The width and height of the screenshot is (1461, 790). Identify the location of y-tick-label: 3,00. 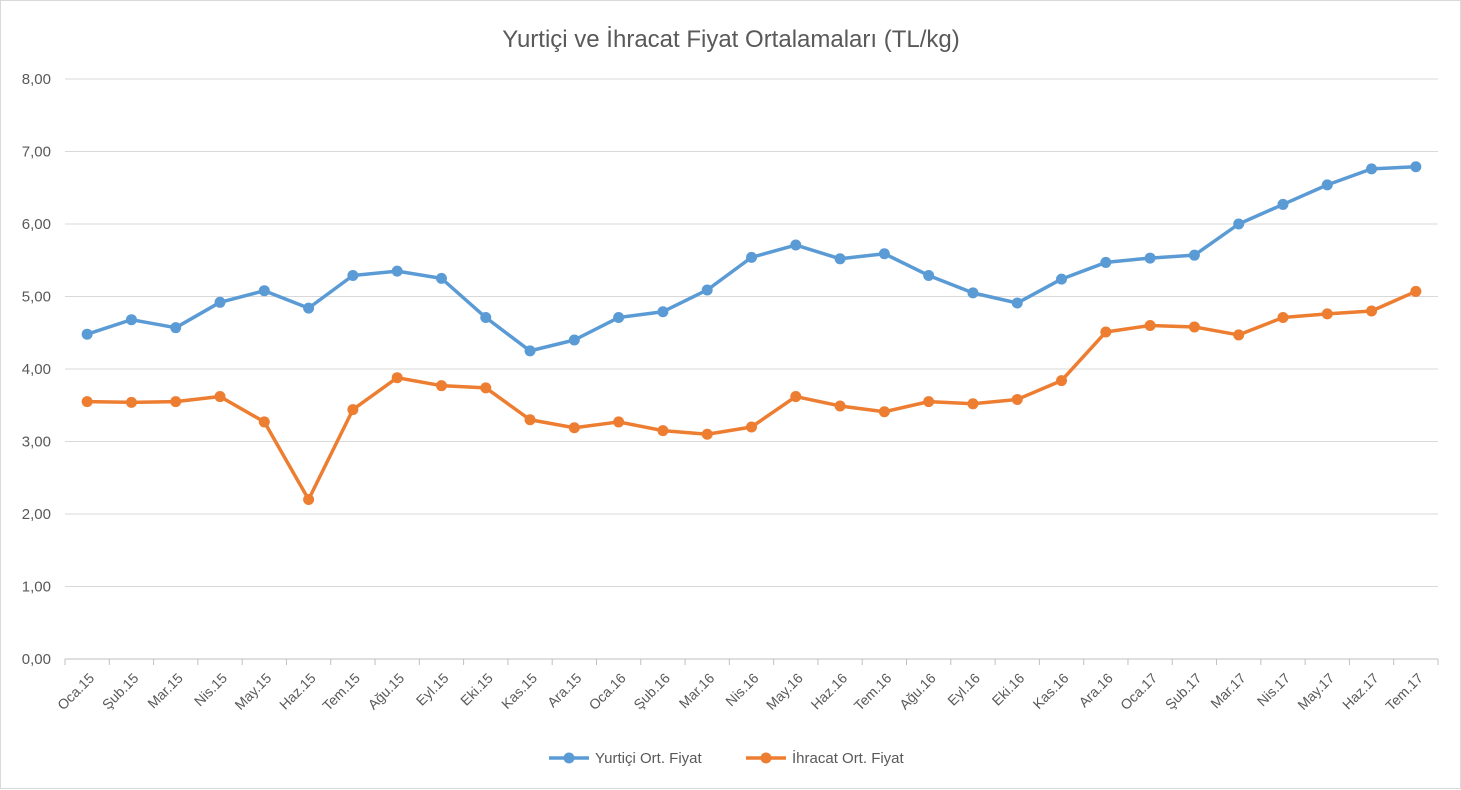
(36, 442).